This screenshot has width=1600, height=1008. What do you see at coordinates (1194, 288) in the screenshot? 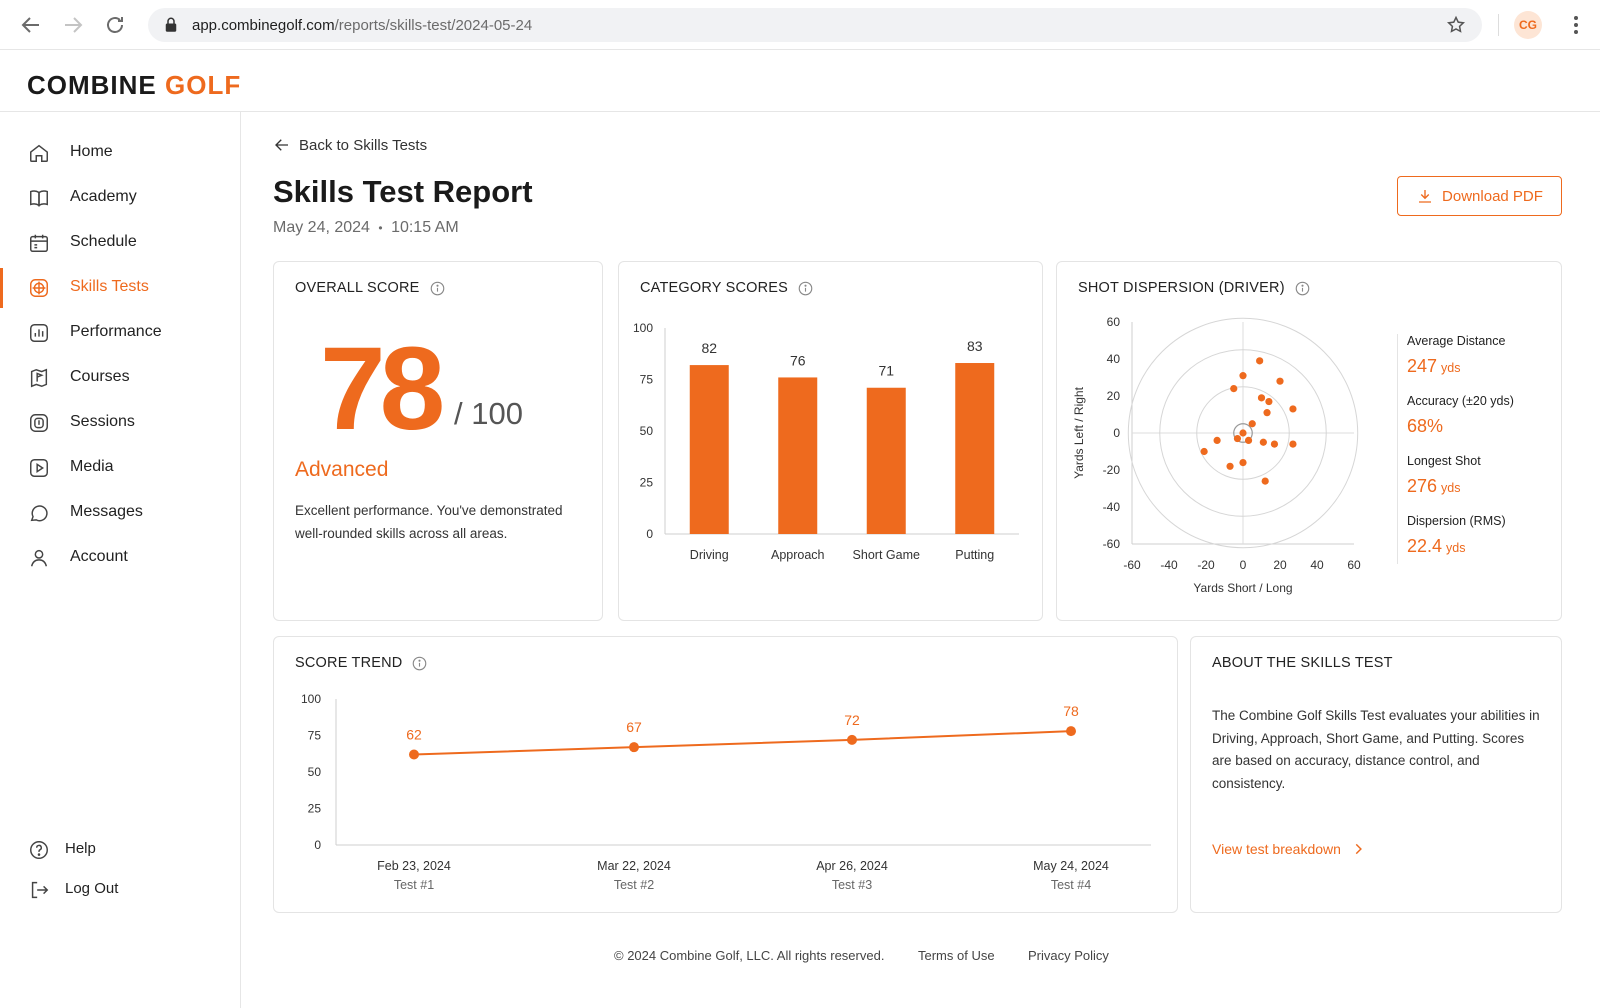
I see `card-title: SHOT DISPERSION (DRIVER)` at bounding box center [1194, 288].